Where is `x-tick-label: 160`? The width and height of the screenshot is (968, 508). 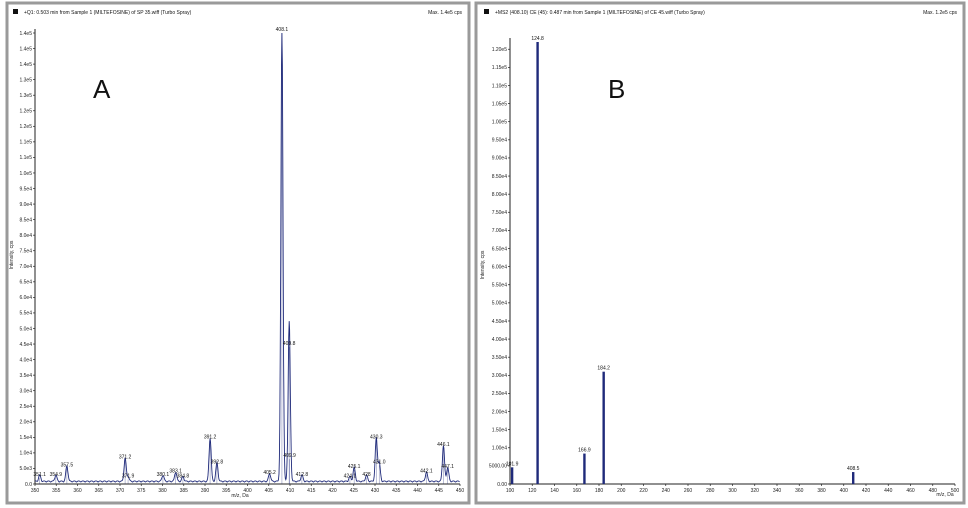
x-tick-label: 160 is located at coordinates (577, 491).